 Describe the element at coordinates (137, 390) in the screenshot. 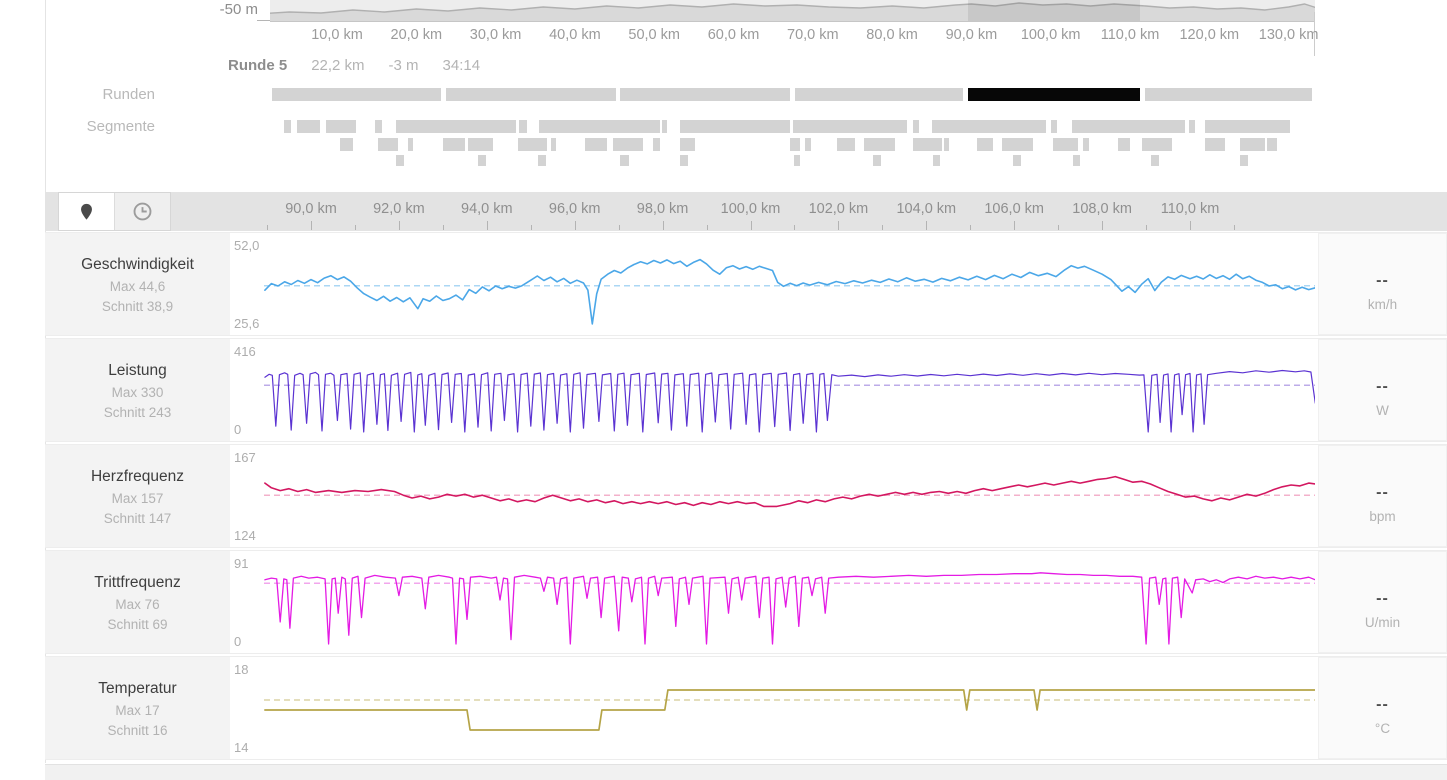

I see `metric-legend: Leistung Max 330 Schnitt 243` at that location.